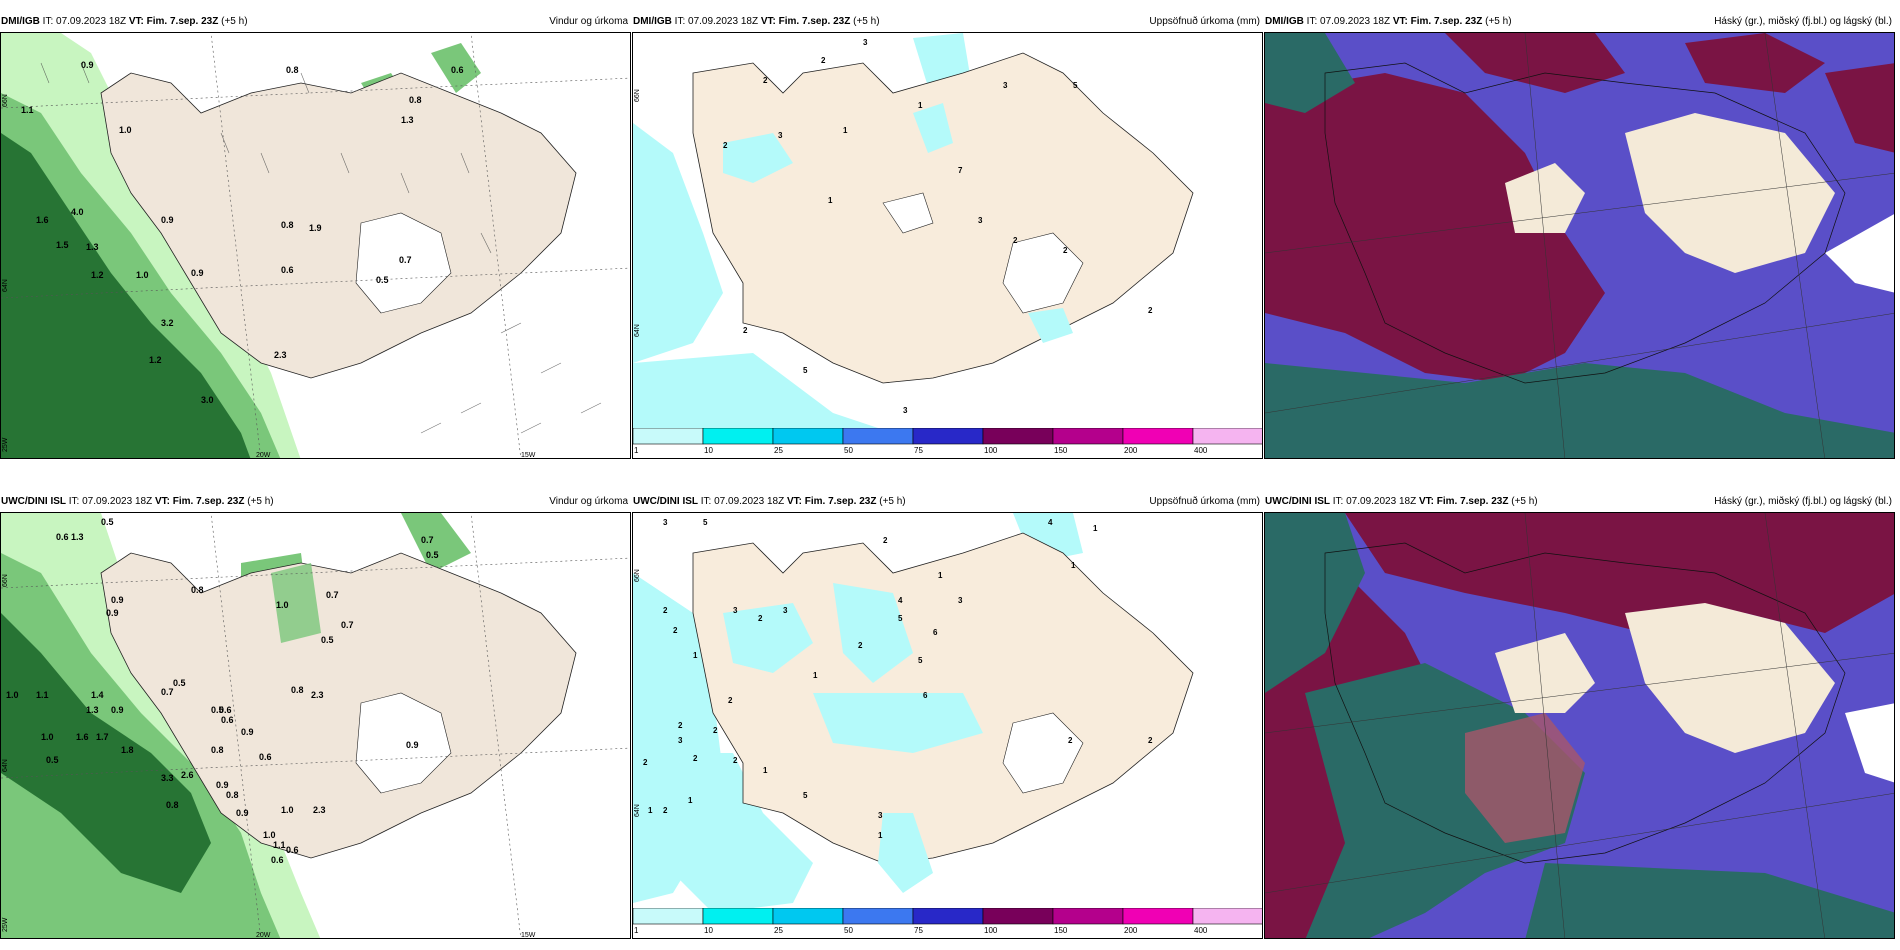 Image resolution: width=1900 pixels, height=950 pixels. What do you see at coordinates (1061, 930) in the screenshot?
I see `colorbar-tick: 150` at bounding box center [1061, 930].